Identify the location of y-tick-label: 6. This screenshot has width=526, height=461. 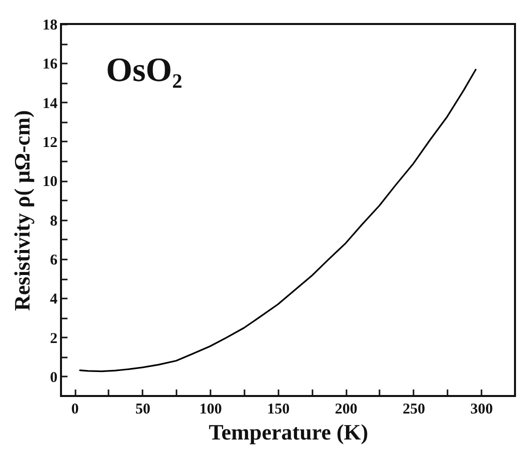
(54, 260).